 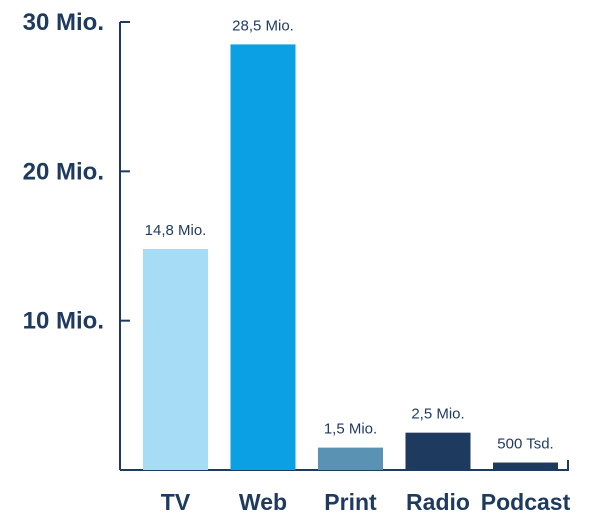 What do you see at coordinates (63, 171) in the screenshot?
I see `y-tick-label: 20 Mio.` at bounding box center [63, 171].